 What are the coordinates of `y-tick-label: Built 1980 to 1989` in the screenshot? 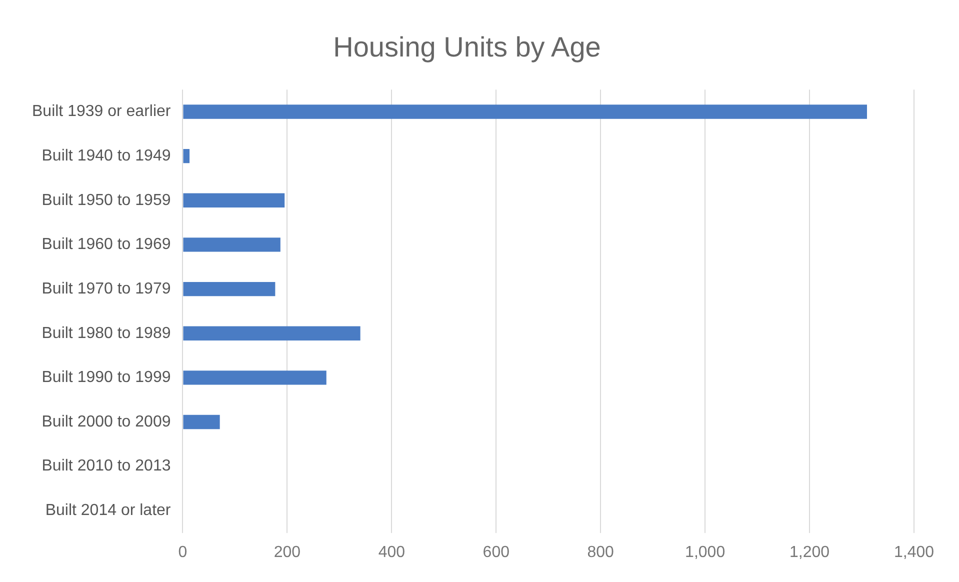 It's located at (106, 333).